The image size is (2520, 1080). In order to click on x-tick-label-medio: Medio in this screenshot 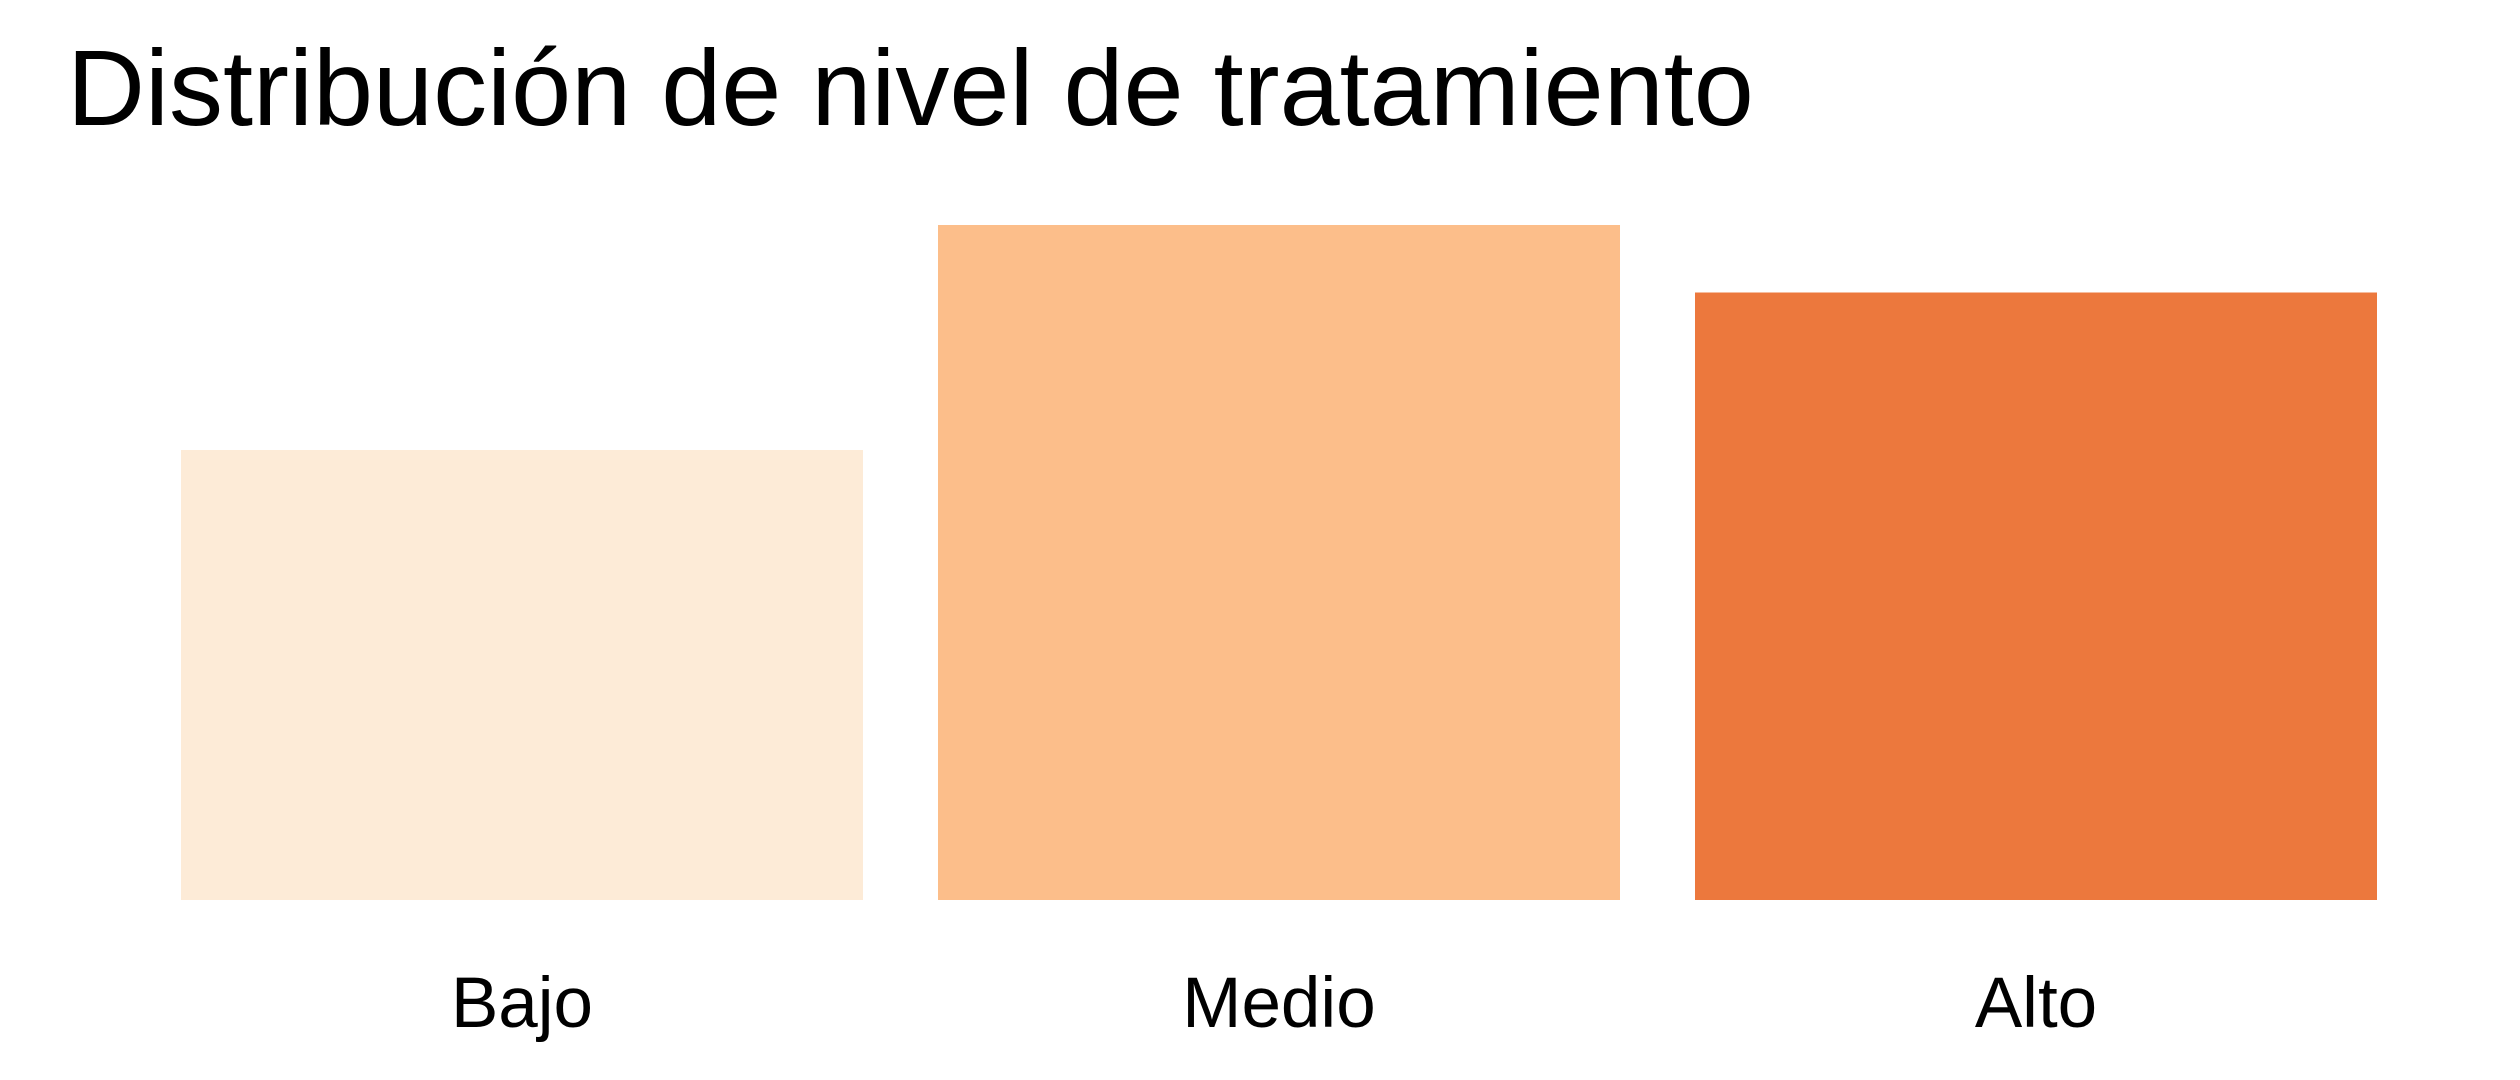, I will do `click(1278, 1003)`.